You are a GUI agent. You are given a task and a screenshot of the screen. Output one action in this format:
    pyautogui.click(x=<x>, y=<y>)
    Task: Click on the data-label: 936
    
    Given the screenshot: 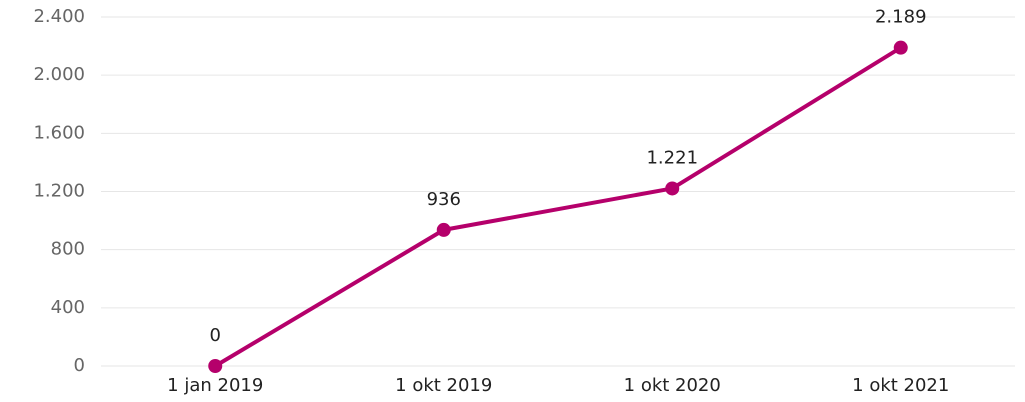 What is the action you would take?
    pyautogui.click(x=444, y=199)
    